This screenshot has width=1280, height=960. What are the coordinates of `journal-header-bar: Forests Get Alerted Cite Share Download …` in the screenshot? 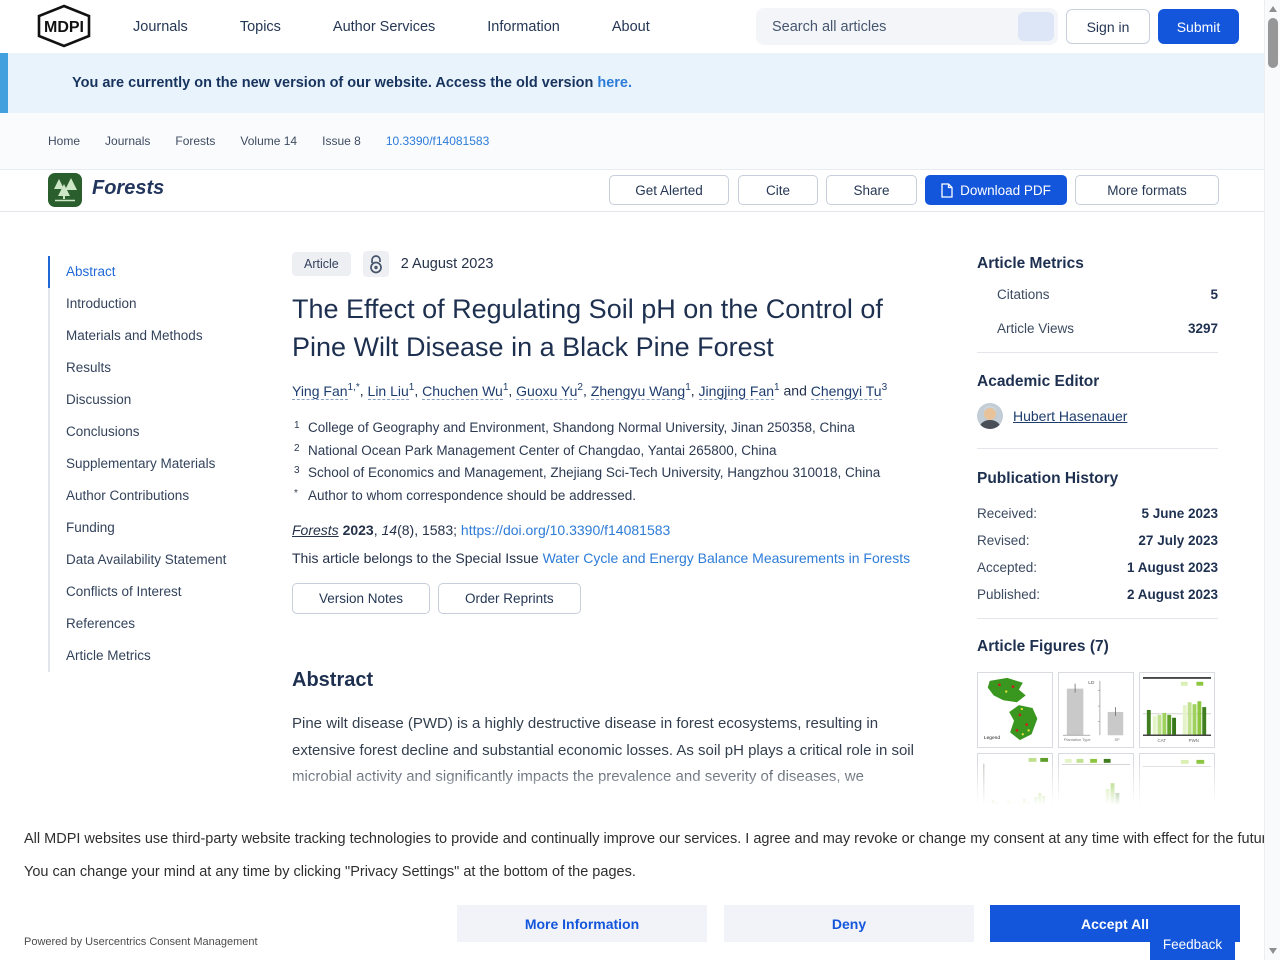 It's located at (632, 191).